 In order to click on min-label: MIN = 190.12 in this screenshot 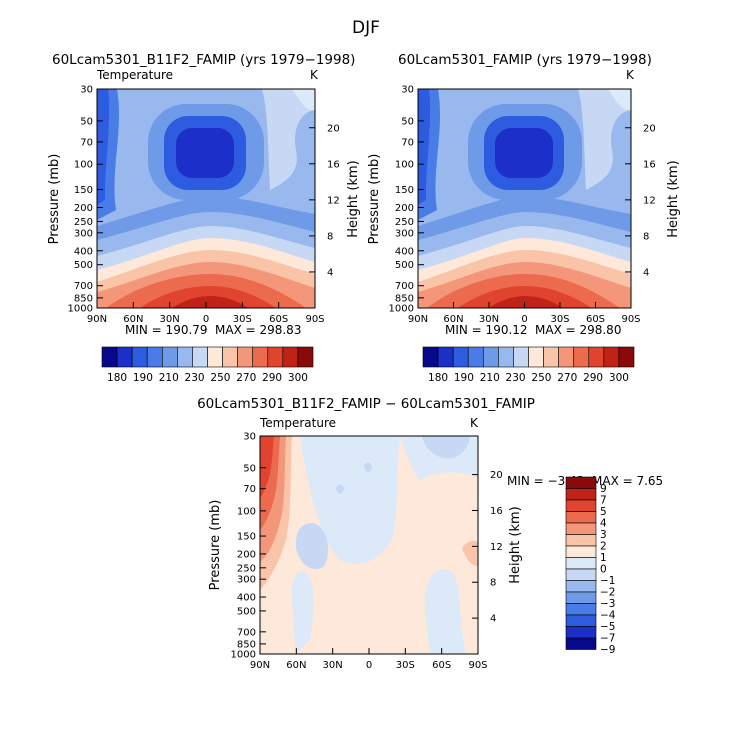, I will do `click(486, 330)`.